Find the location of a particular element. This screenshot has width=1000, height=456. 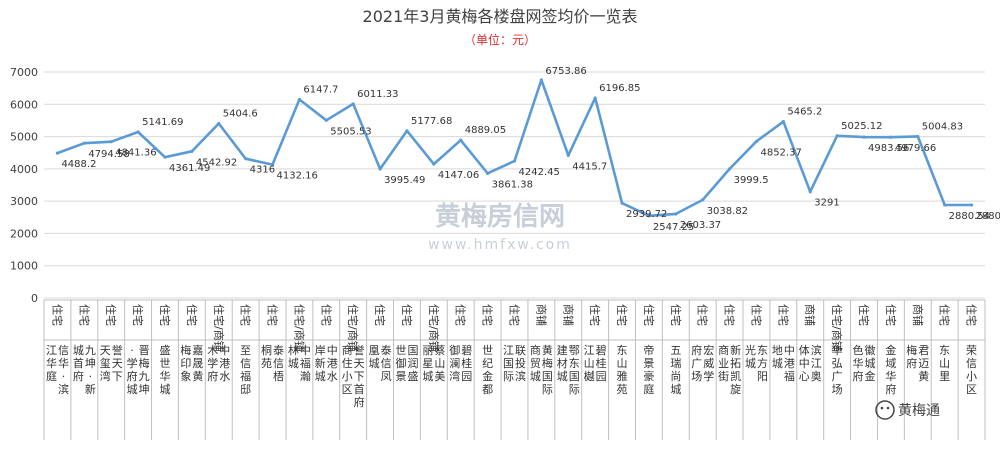

category-label-10: 中港水岸新城 is located at coordinates (326, 363).